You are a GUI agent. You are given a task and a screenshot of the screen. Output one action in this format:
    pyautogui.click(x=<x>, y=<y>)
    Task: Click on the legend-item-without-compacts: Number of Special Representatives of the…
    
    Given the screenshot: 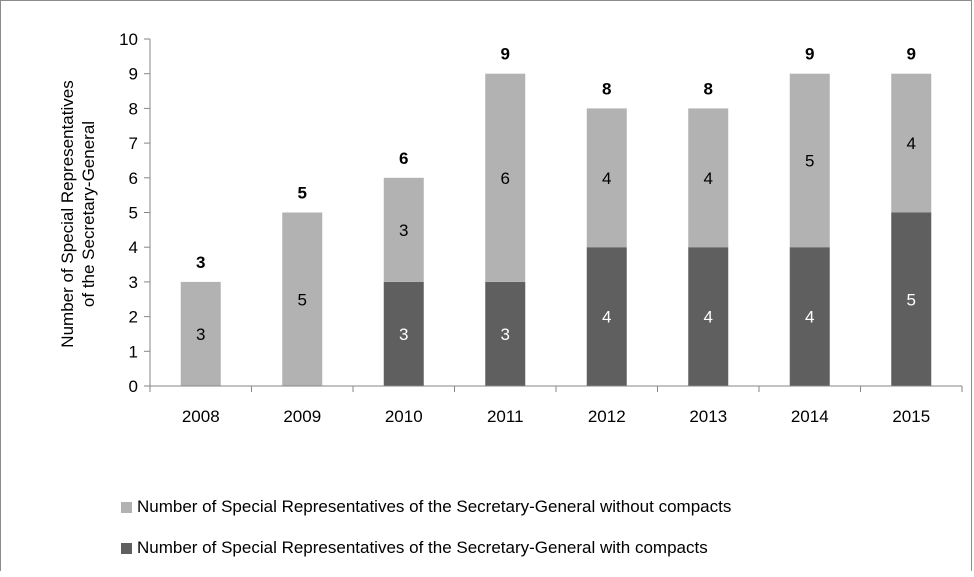 What is the action you would take?
    pyautogui.click(x=426, y=507)
    